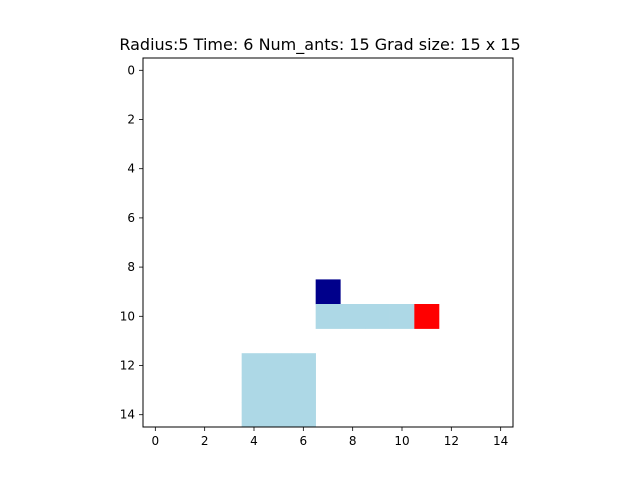  What do you see at coordinates (303, 390) in the screenshot?
I see `heatmap-cell-r13-c6` at bounding box center [303, 390].